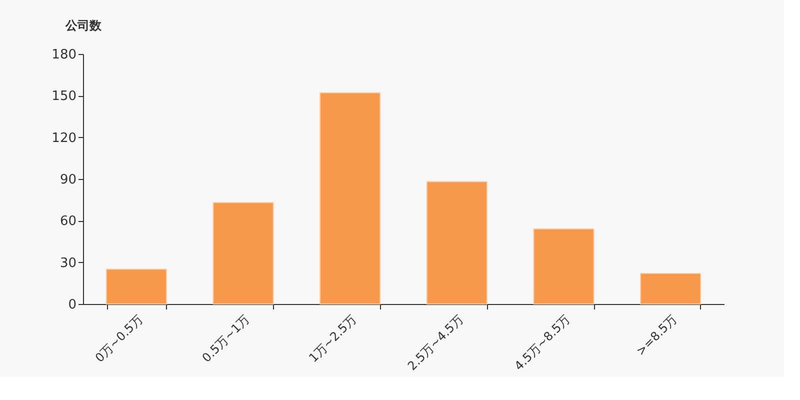 Image resolution: width=800 pixels, height=400 pixels. What do you see at coordinates (64, 138) in the screenshot?
I see `y-tick-label: 120` at bounding box center [64, 138].